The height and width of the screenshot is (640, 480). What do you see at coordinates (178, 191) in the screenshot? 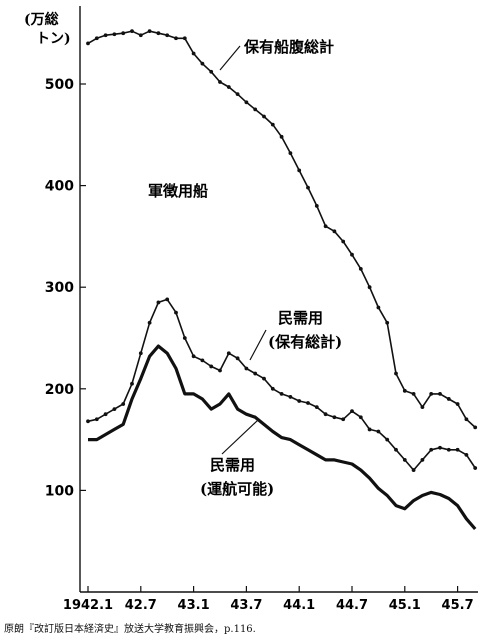
I see `annotation-military: 軍徴用船` at bounding box center [178, 191].